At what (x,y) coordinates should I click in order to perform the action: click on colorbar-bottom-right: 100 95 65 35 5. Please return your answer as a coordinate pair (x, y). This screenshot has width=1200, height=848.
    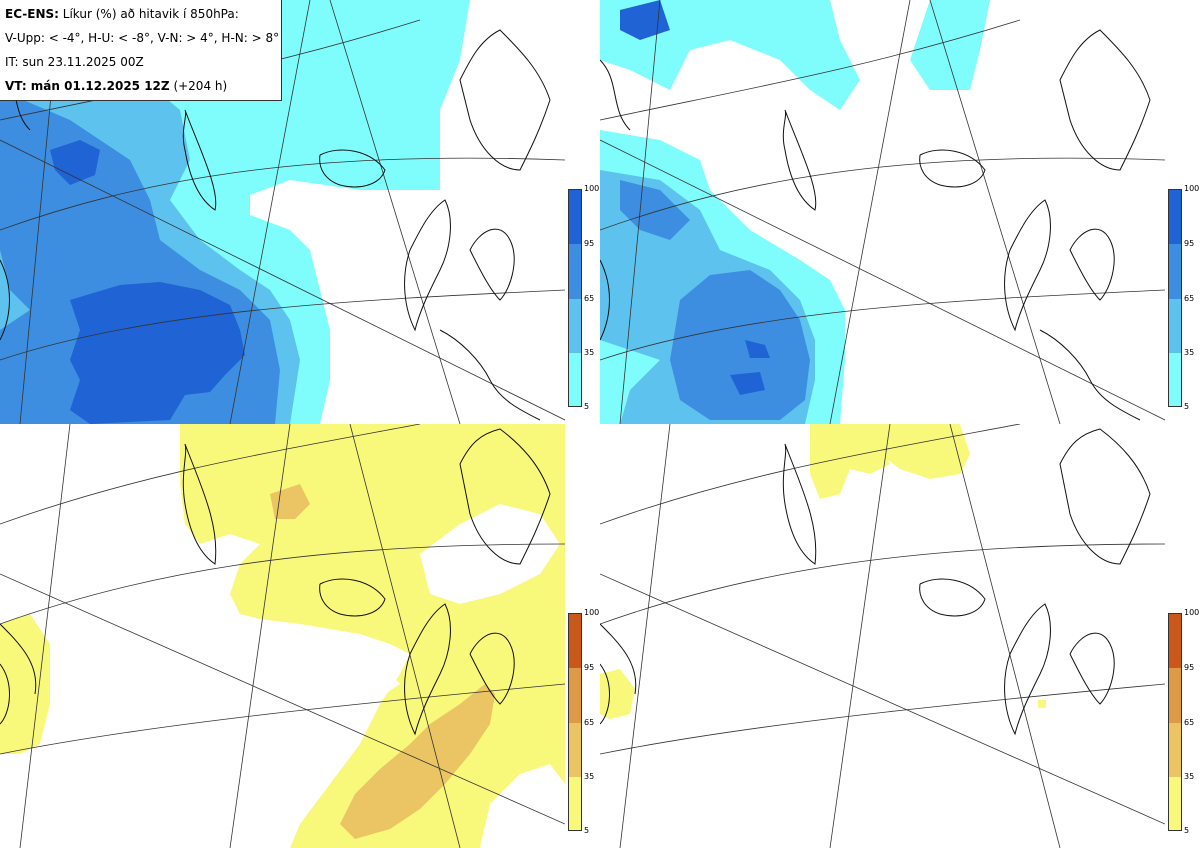
    Looking at the image, I should click on (1183, 722).